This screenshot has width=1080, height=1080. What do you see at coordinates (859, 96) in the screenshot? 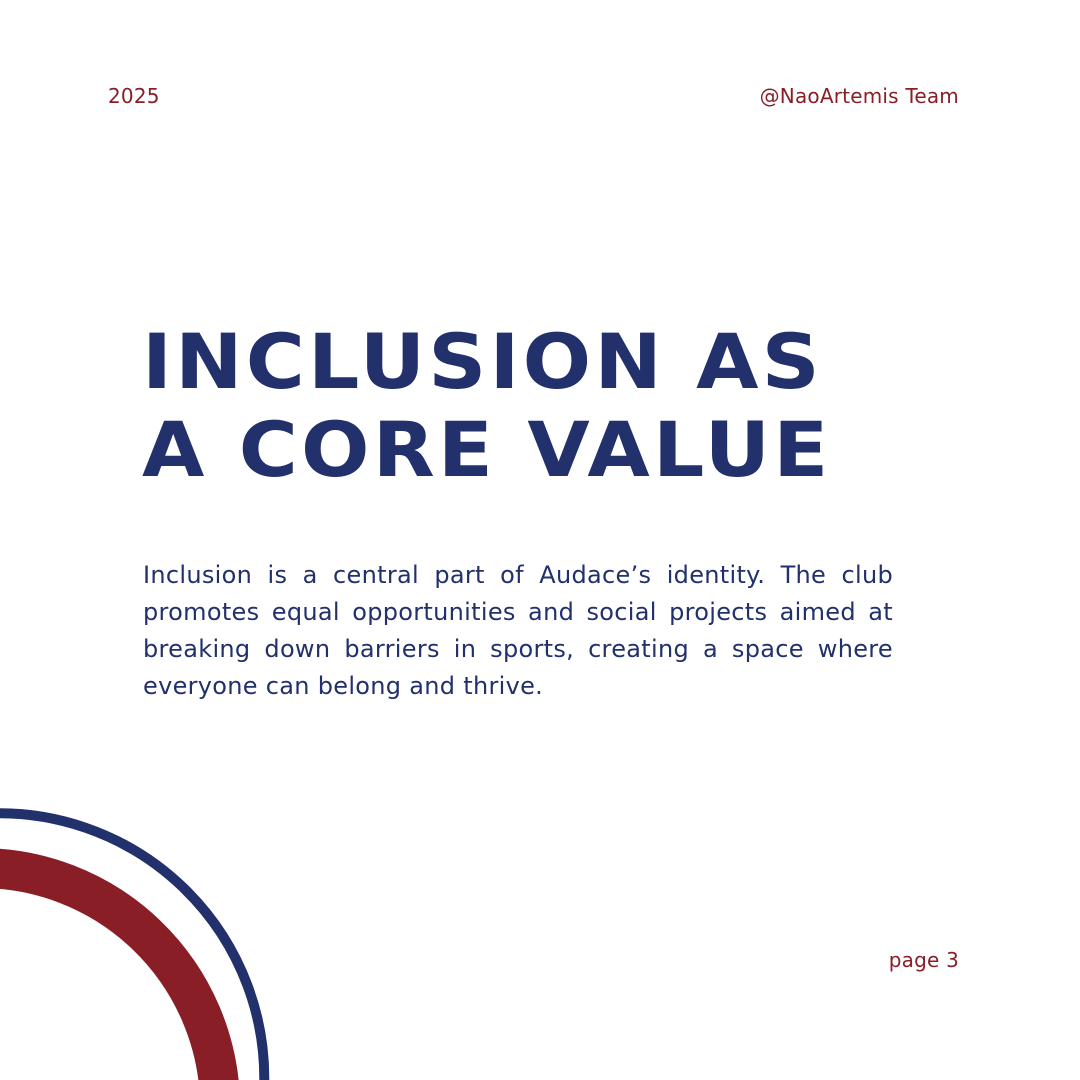
I see `team-handle: @NaoArtemis Team` at bounding box center [859, 96].